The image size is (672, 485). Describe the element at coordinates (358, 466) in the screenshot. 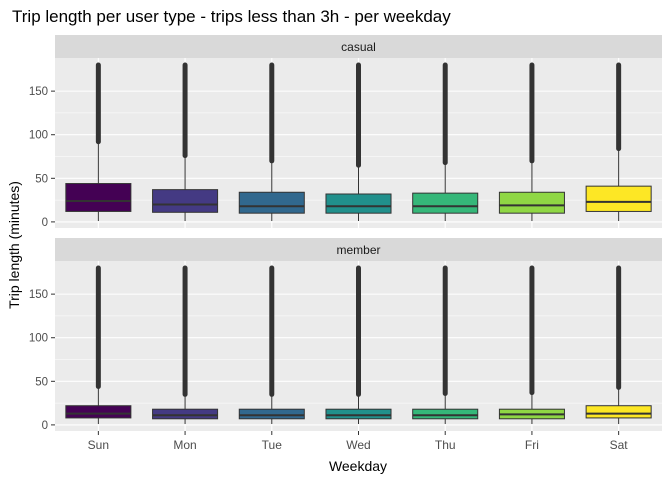

I see `x-axis-title: Weekday` at that location.